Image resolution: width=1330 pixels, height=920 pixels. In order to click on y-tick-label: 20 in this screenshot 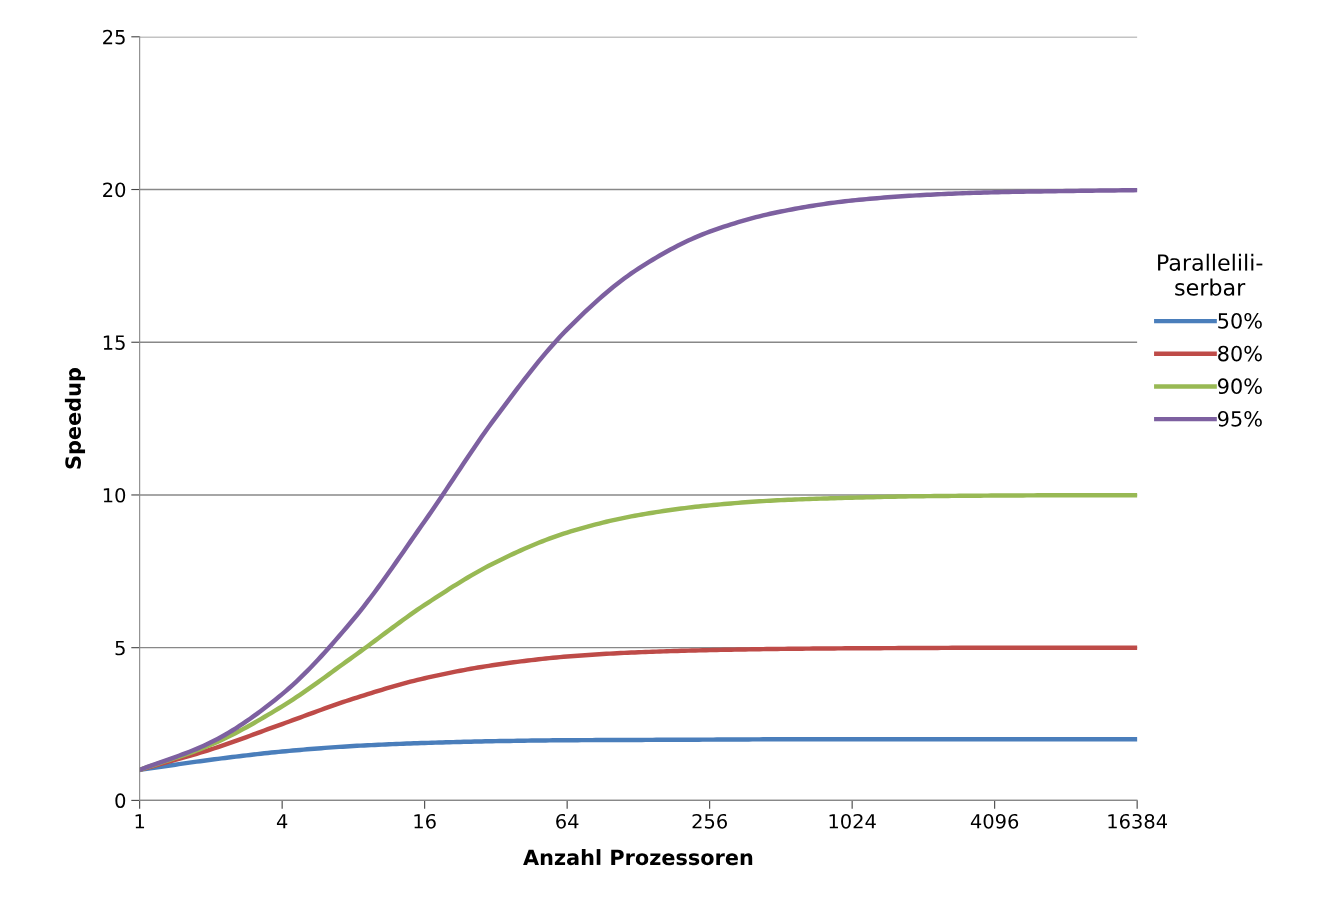, I will do `click(114, 190)`.